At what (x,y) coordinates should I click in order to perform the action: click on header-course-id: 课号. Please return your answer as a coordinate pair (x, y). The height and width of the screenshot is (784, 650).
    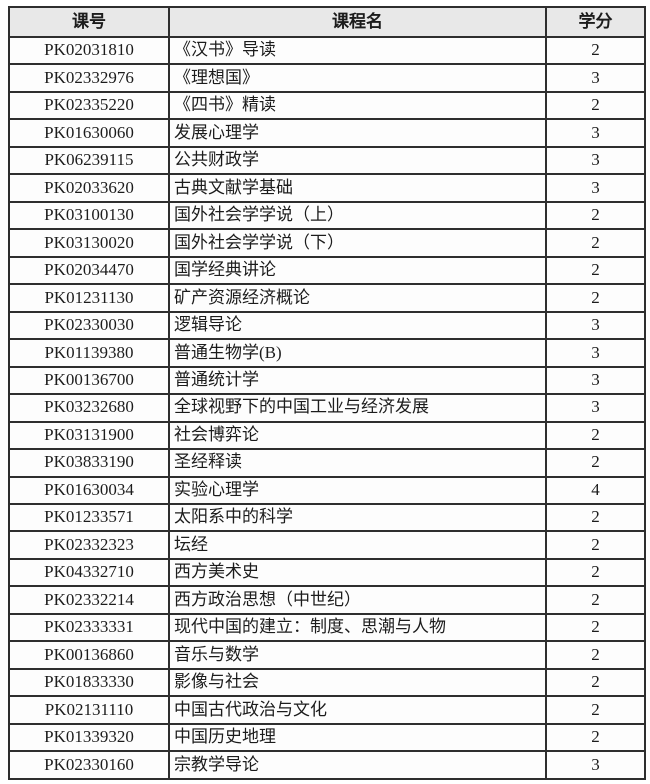
    Looking at the image, I should click on (89, 22).